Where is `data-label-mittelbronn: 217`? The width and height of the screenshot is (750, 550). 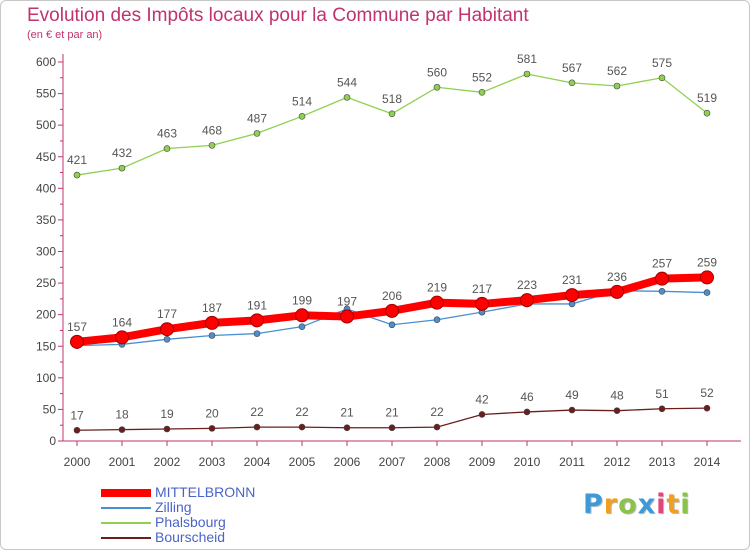 data-label-mittelbronn: 217 is located at coordinates (482, 289).